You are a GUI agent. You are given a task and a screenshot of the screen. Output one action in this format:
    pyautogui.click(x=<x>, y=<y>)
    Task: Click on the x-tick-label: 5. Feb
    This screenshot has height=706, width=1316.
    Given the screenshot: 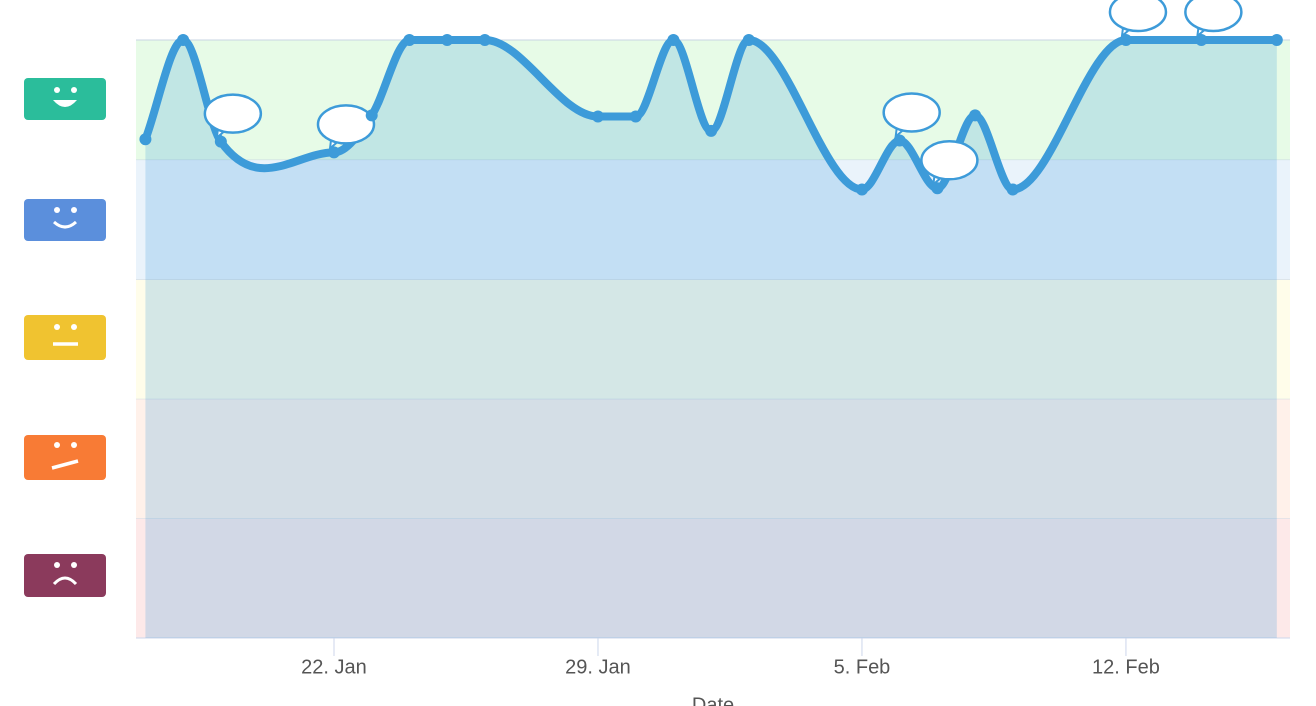 What is the action you would take?
    pyautogui.click(x=862, y=667)
    